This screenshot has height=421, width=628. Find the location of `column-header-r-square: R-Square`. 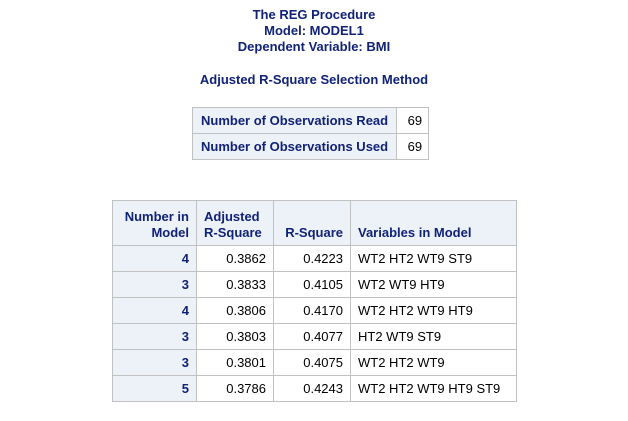

column-header-r-square: R-Square is located at coordinates (312, 223).